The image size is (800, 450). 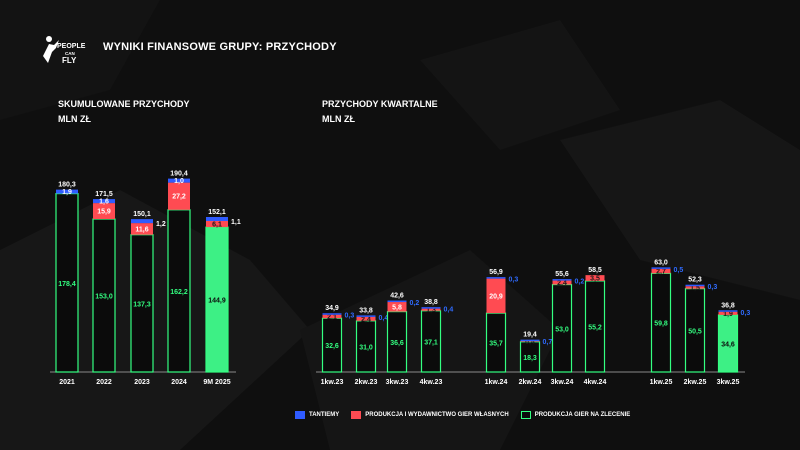 What do you see at coordinates (431, 342) in the screenshot?
I see `quarterly-4kw-23-label-zlecenie: 37,1` at bounding box center [431, 342].